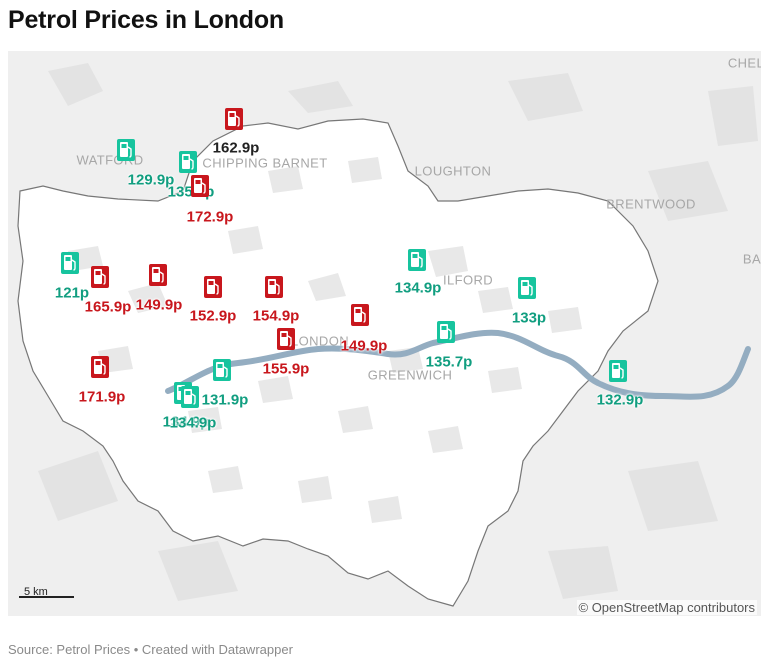 The width and height of the screenshot is (768, 665). I want to click on price-label: 165.9p, so click(108, 307).